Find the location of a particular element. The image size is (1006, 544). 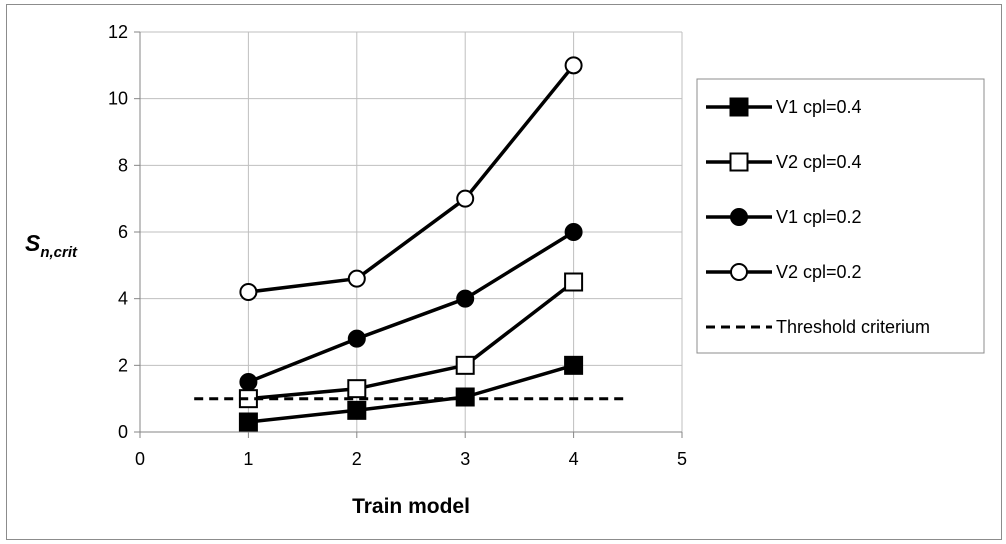

legend-item: V2 cpl=0.2 is located at coordinates (784, 272).